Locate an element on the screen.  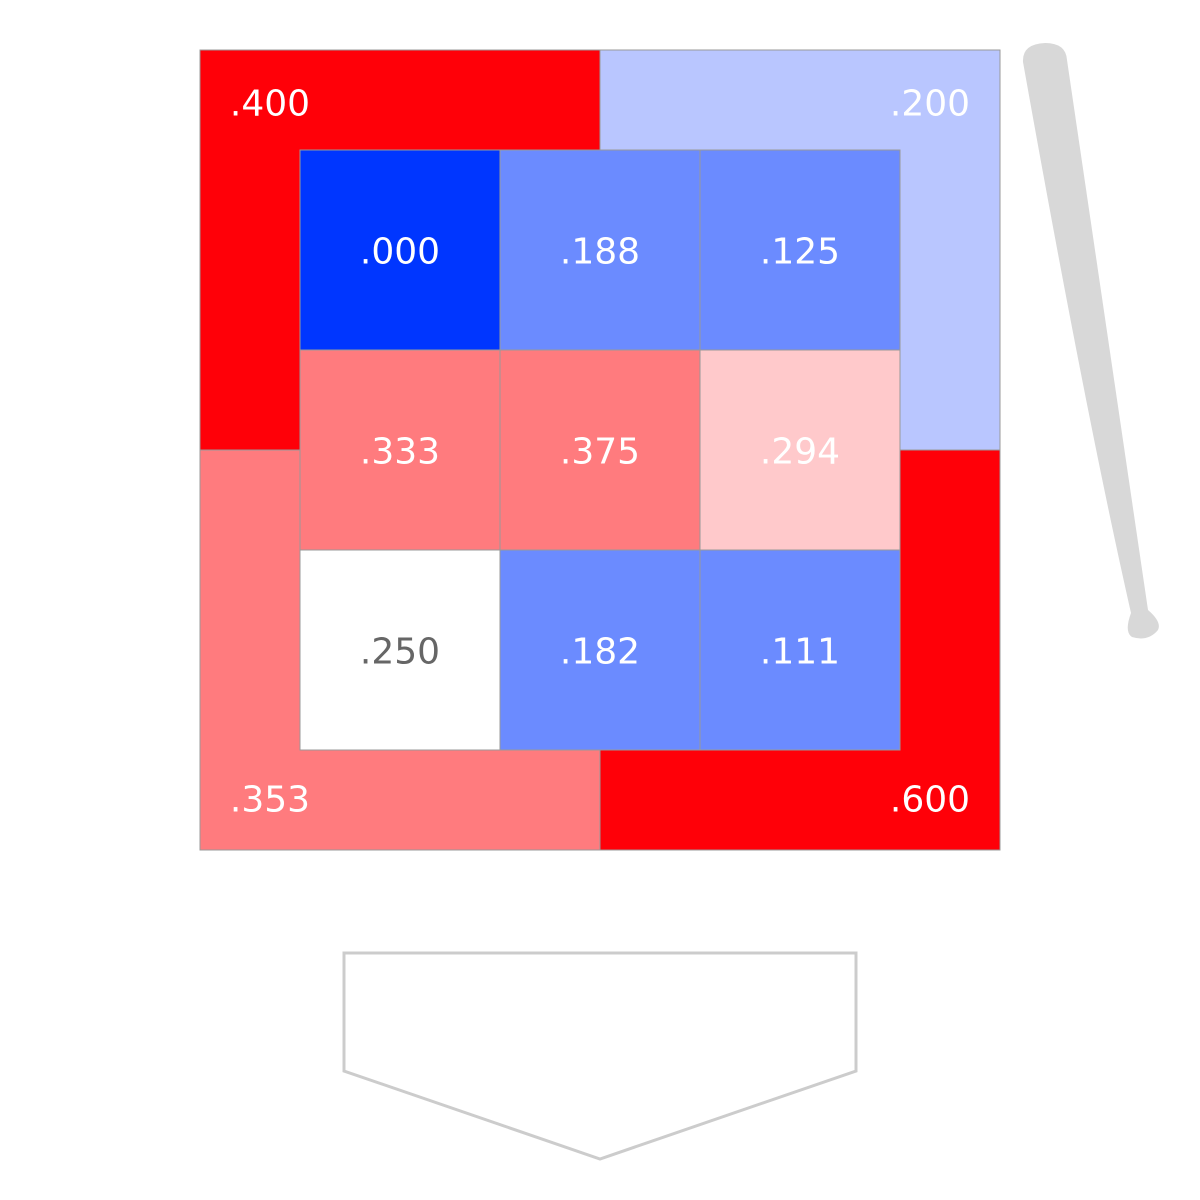
zone-label-r2-c3: .294 is located at coordinates (800, 452).